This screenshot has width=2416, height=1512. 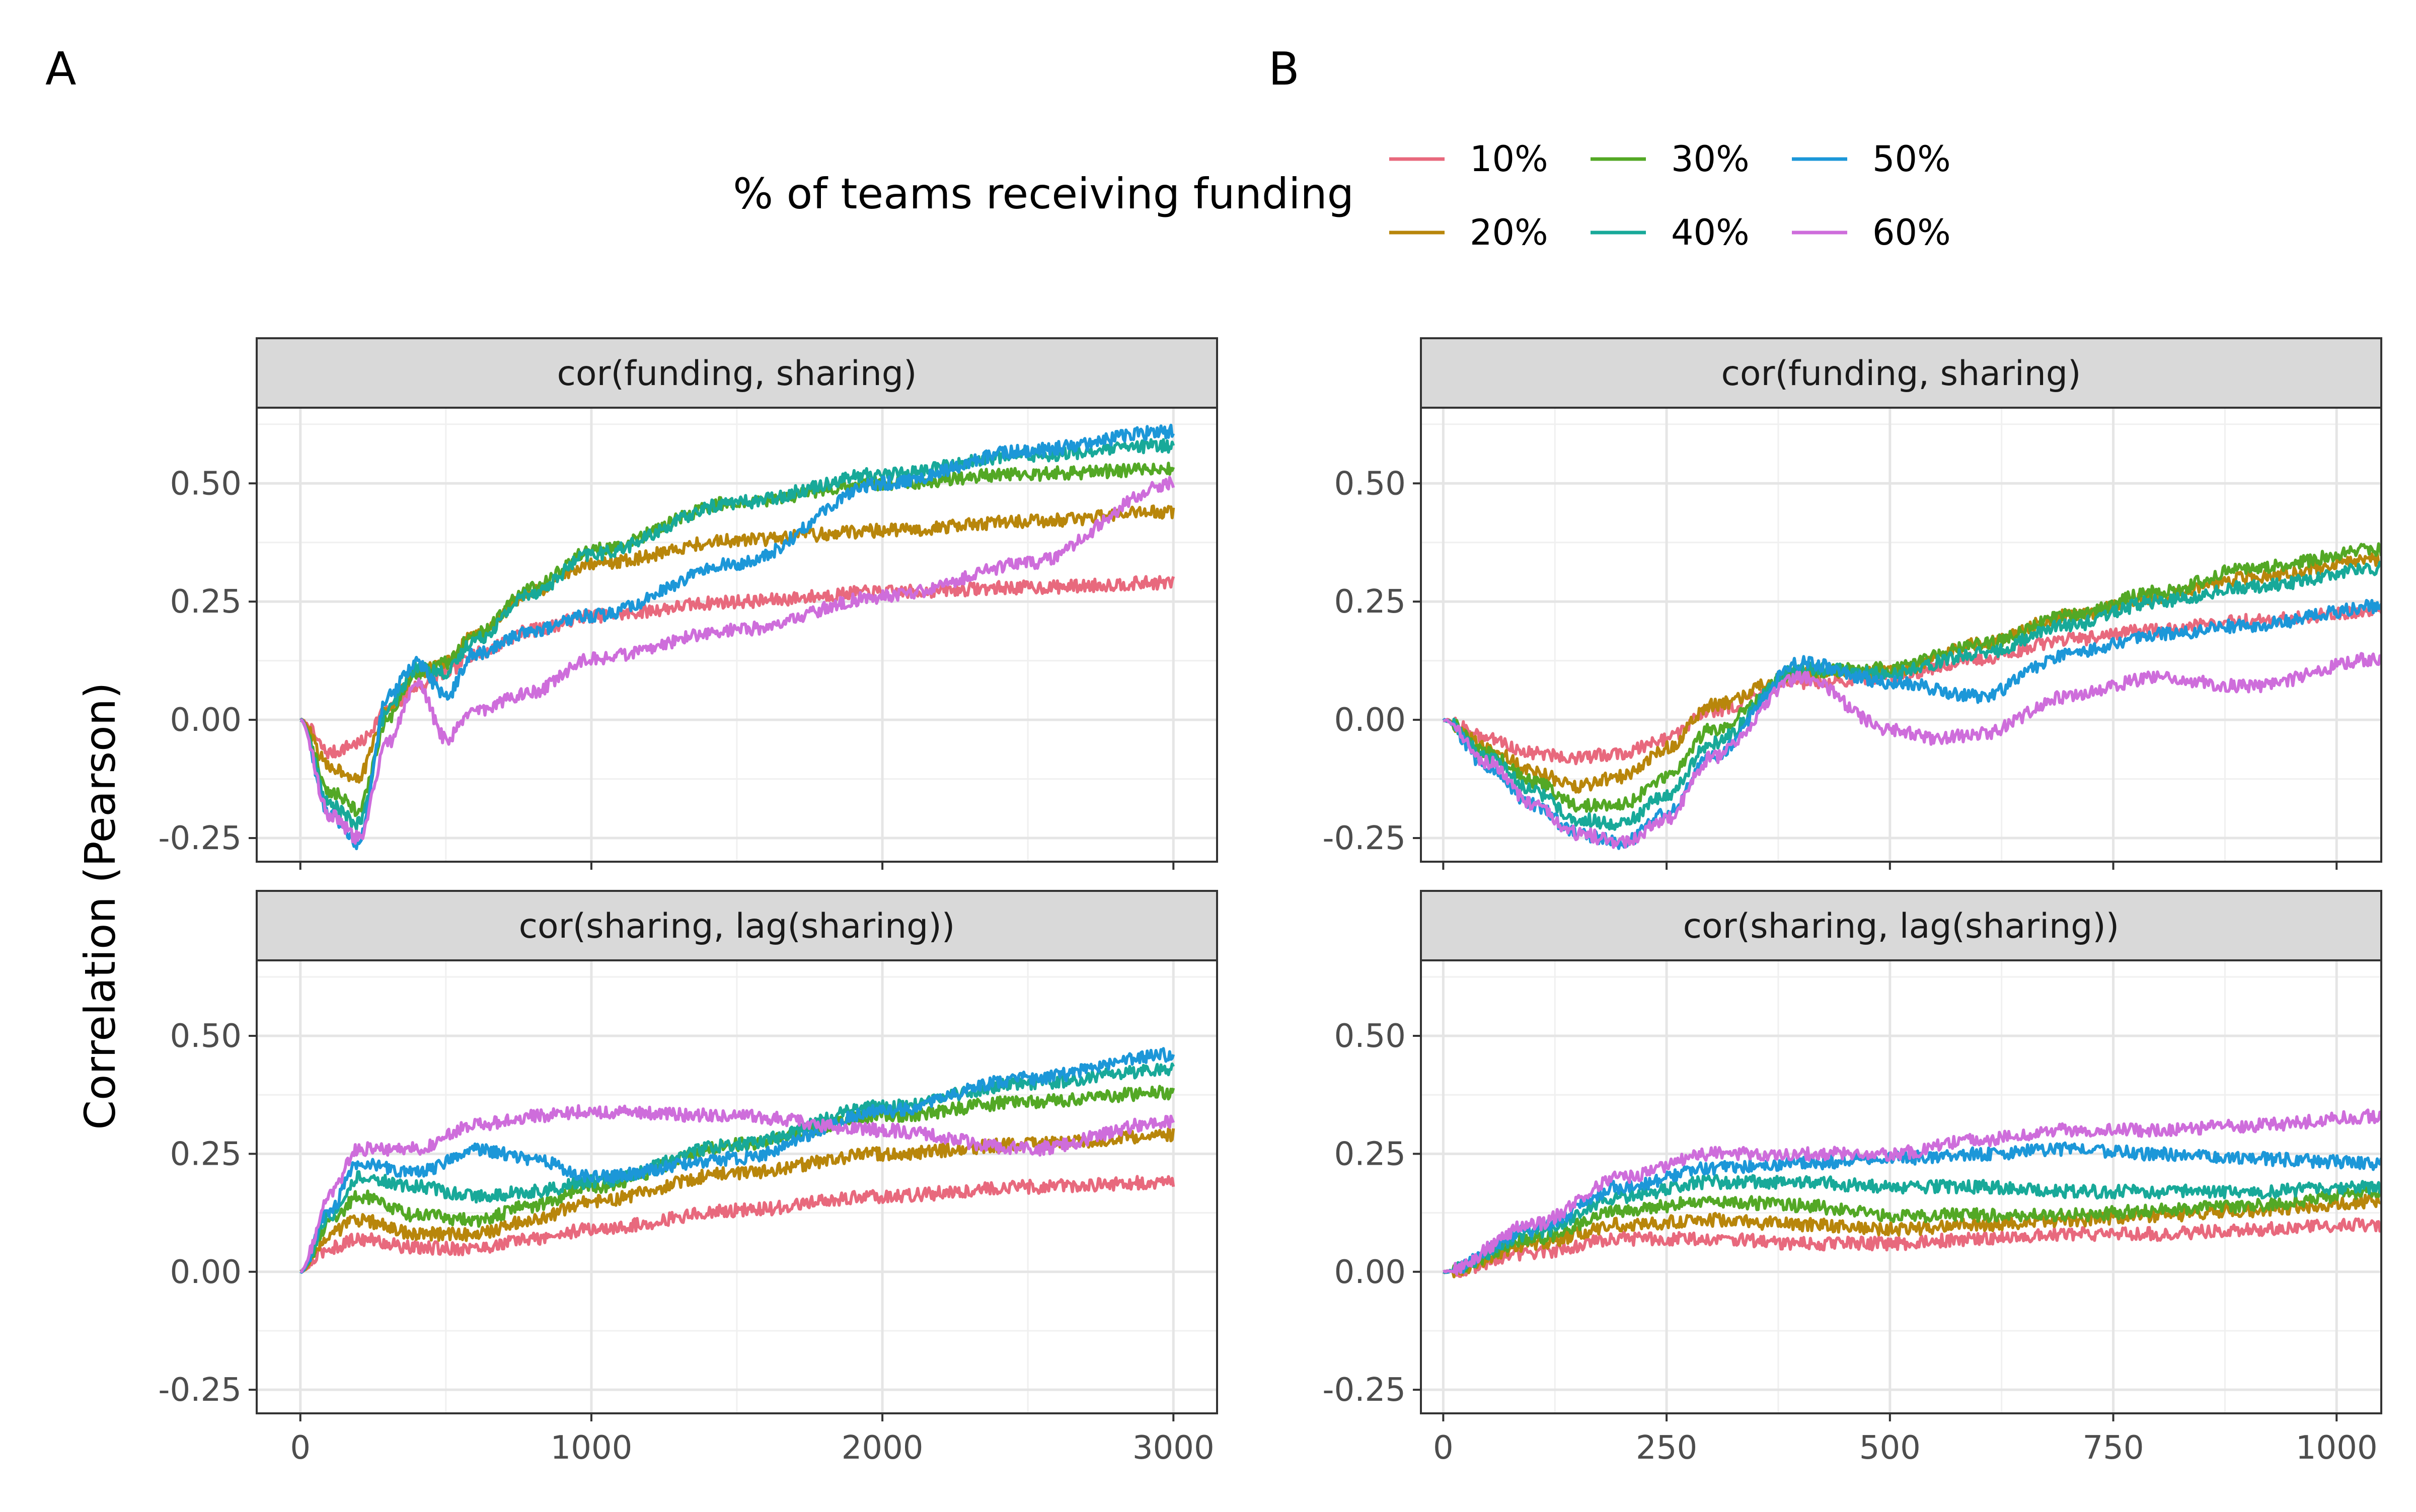 I want to click on series-line-2-40pct, so click(x=1912, y=696).